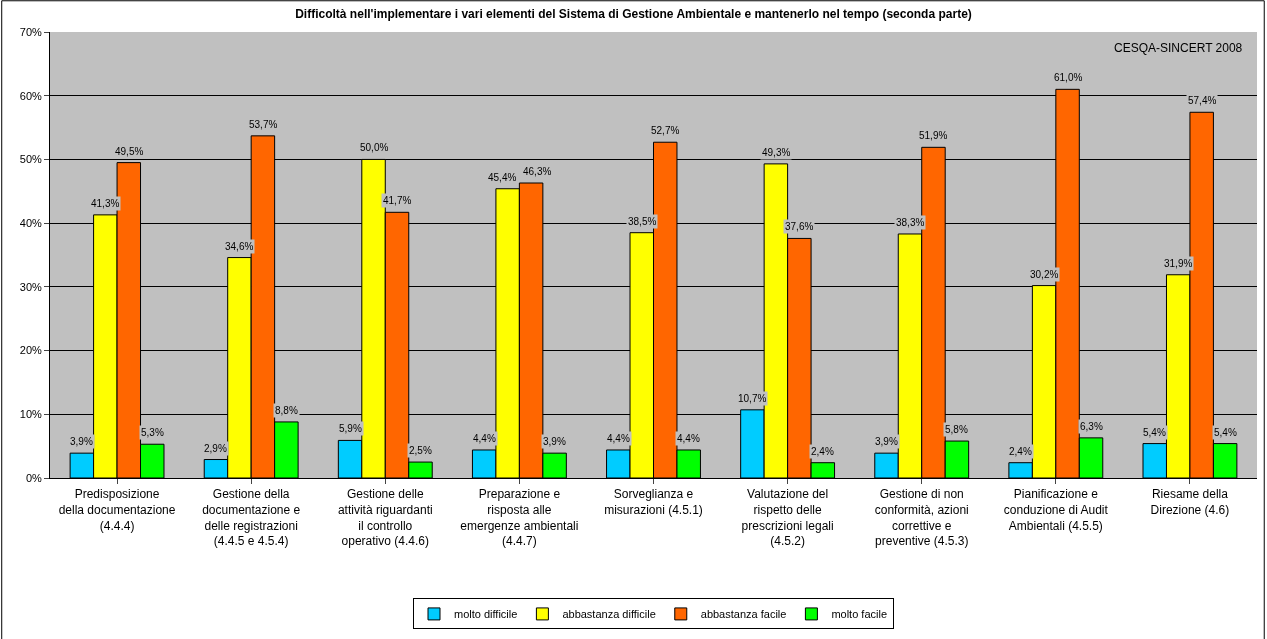 The width and height of the screenshot is (1267, 639). I want to click on data-label: 38,3%, so click(910, 222).